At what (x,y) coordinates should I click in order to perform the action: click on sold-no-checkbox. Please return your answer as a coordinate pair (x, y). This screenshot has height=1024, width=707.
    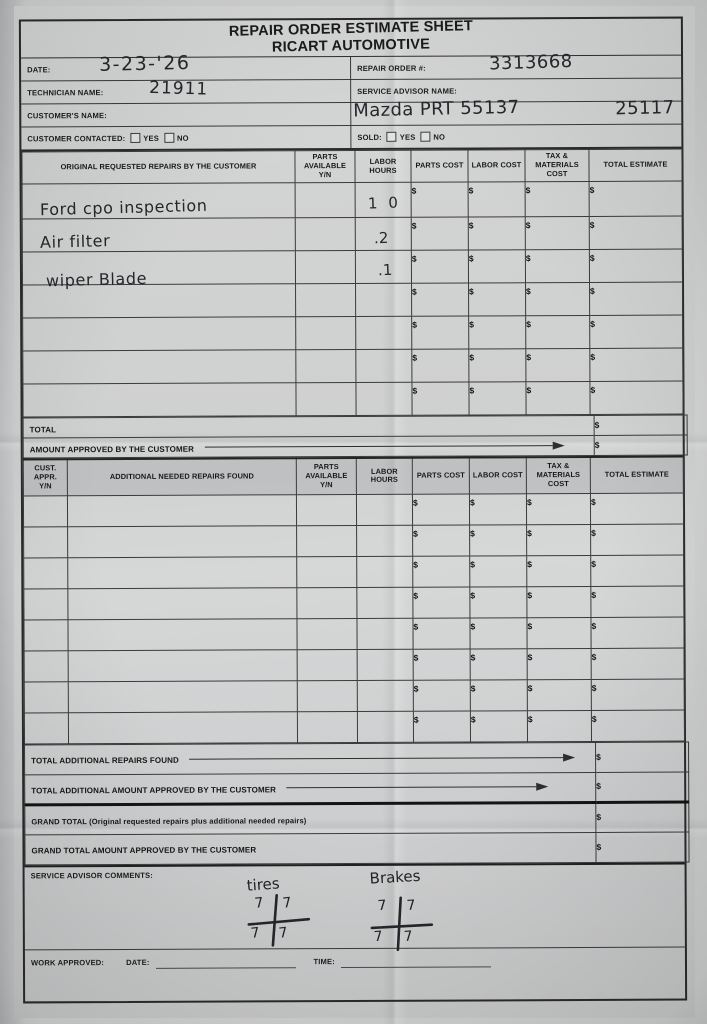
    Looking at the image, I should click on (425, 136).